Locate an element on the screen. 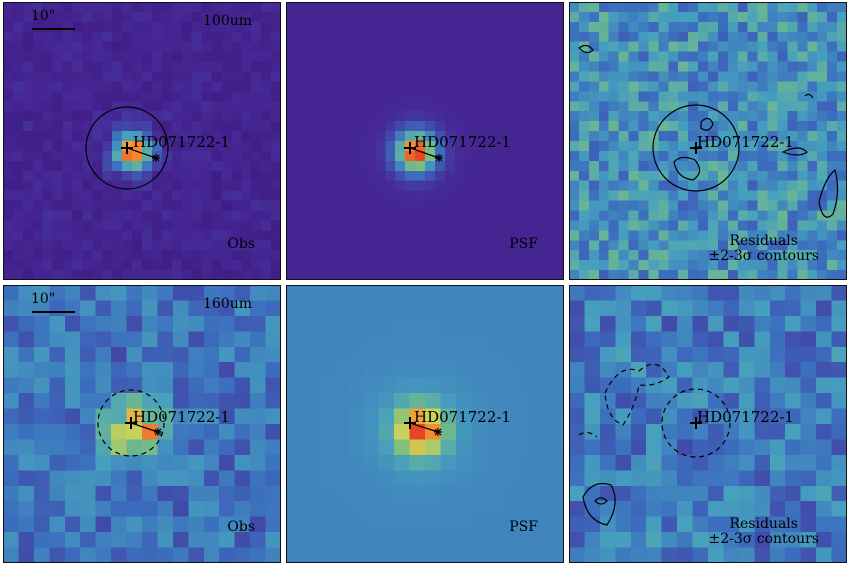 This screenshot has width=850, height=566. overlay-100um-obs is located at coordinates (100, 109).